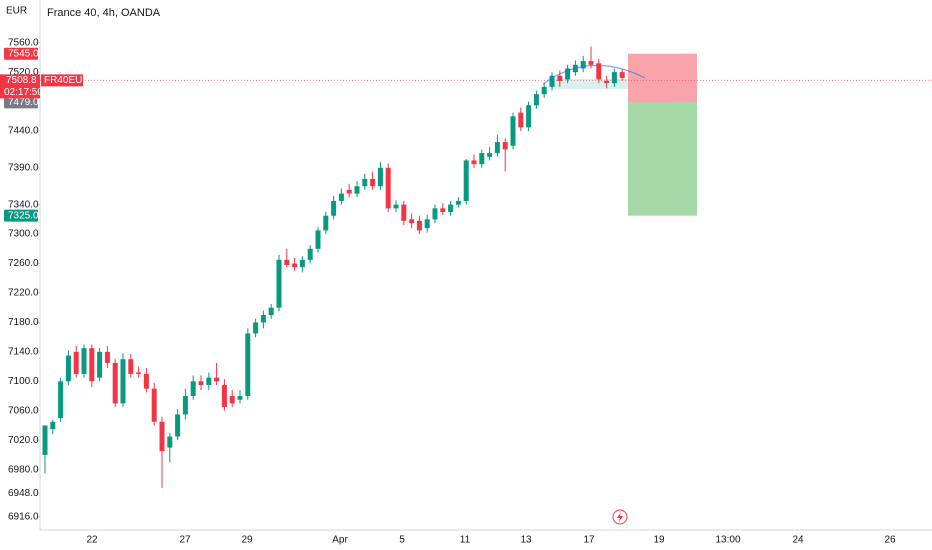 This screenshot has width=932, height=550. I want to click on x-tick-label: 22, so click(92, 540).